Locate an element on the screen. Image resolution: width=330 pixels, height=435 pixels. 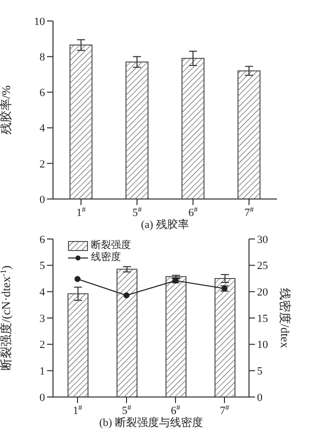
y-tick-label: 1 is located at coordinates (42, 372).